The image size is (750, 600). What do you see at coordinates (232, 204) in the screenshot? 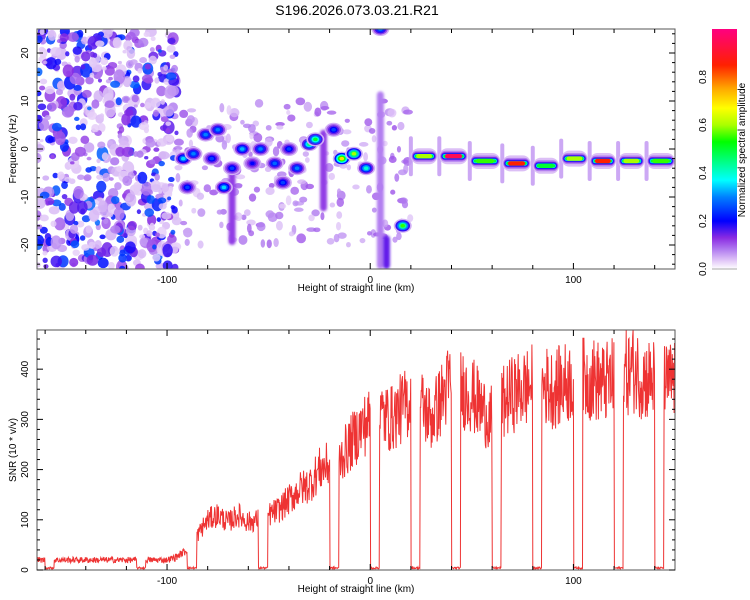
I see `spectral-streak` at bounding box center [232, 204].